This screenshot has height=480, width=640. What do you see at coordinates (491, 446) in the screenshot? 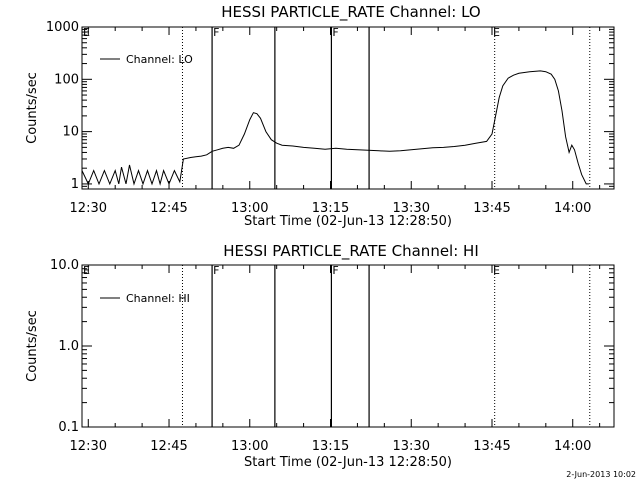
I see `panel-hi-x-tick-label: 13:45` at bounding box center [491, 446].